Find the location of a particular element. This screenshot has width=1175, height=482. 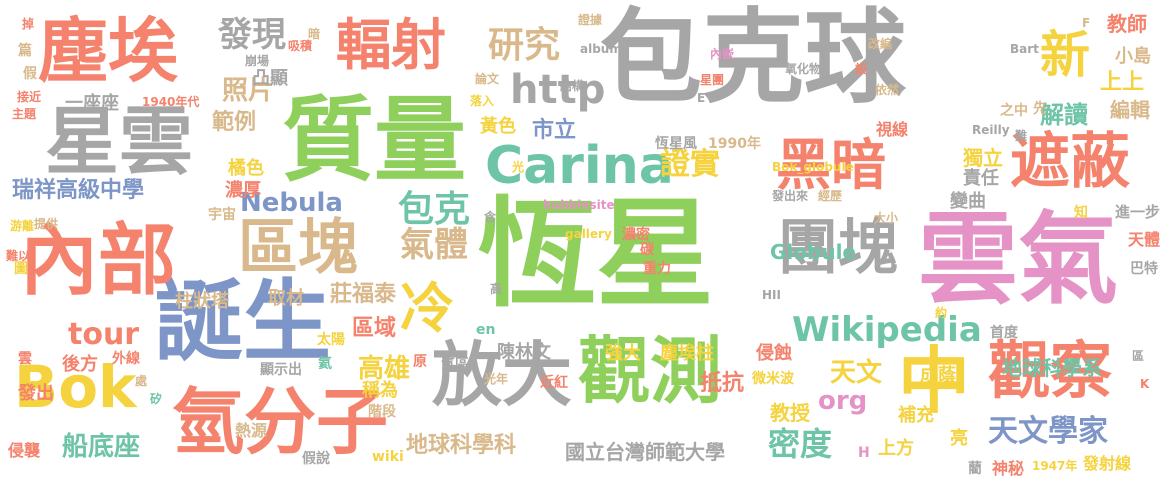

word-cloud-term: org is located at coordinates (843, 401).